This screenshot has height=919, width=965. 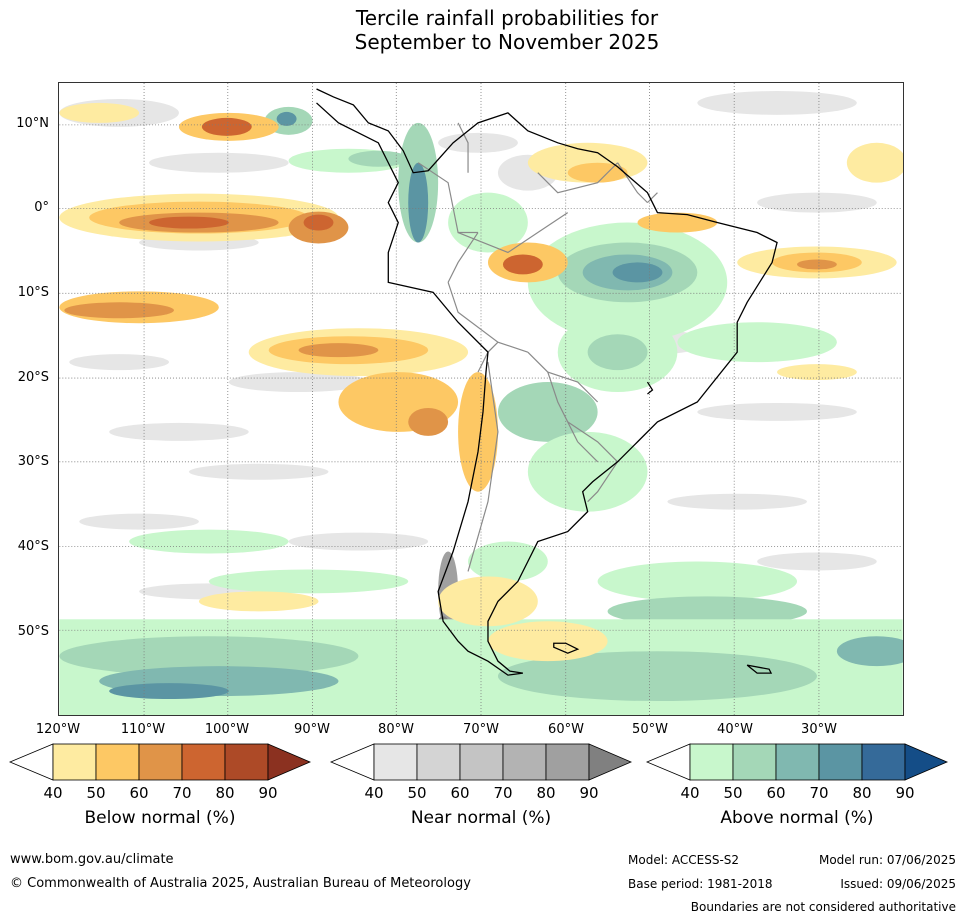 What do you see at coordinates (589, 793) in the screenshot?
I see `cbar-near-tick-90: 90` at bounding box center [589, 793].